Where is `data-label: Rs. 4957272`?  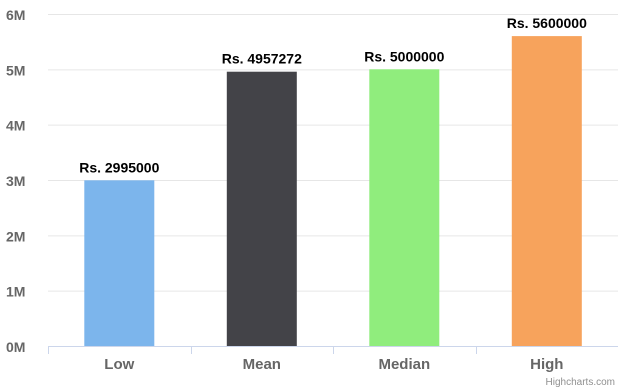
data-label: Rs. 4957272 is located at coordinates (262, 59).